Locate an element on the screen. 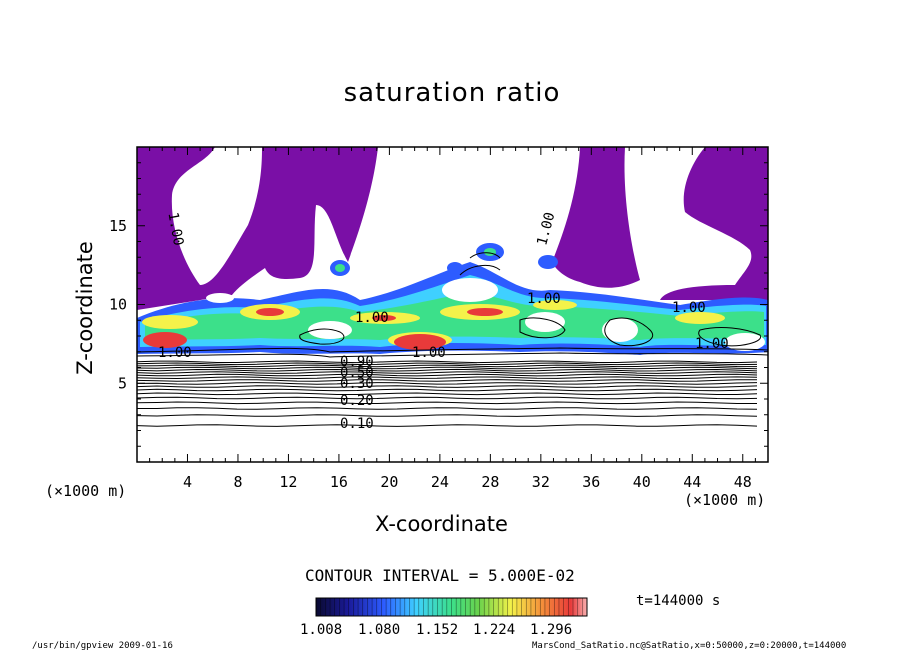  colorbar-tick: 1.152 is located at coordinates (437, 630).